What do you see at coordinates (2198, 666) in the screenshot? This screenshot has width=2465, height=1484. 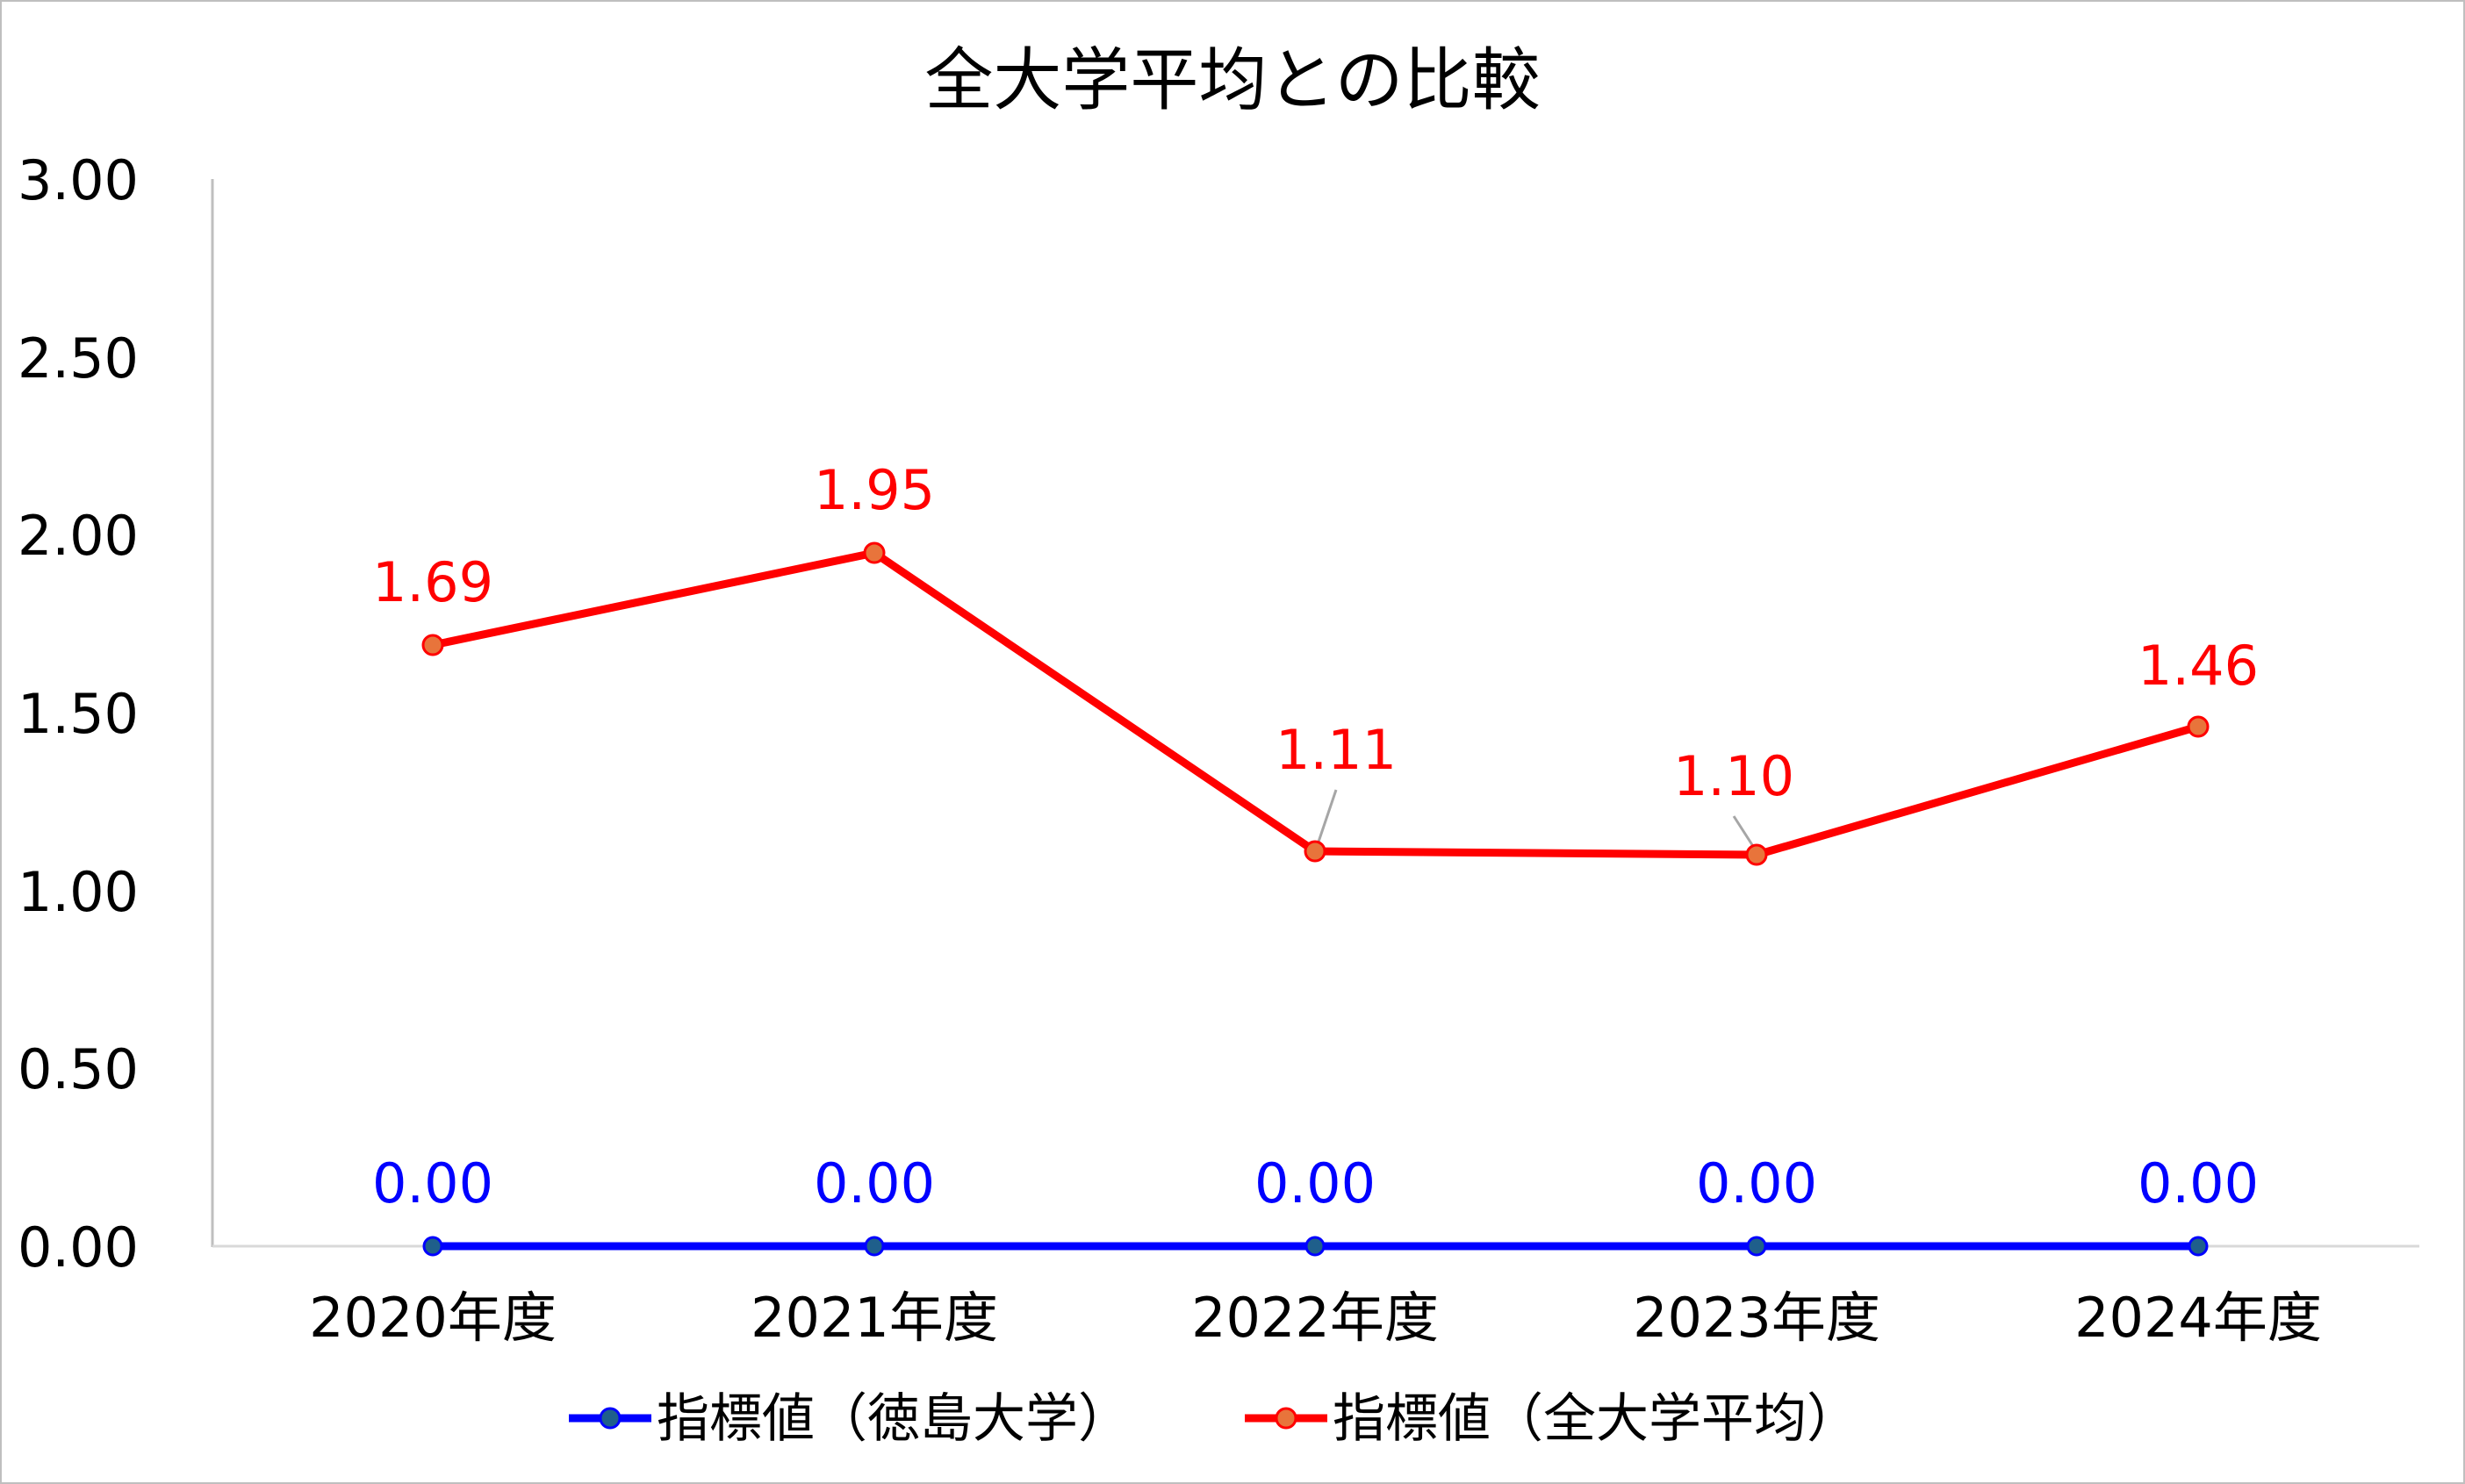 I see `data-label: 1.46` at bounding box center [2198, 666].